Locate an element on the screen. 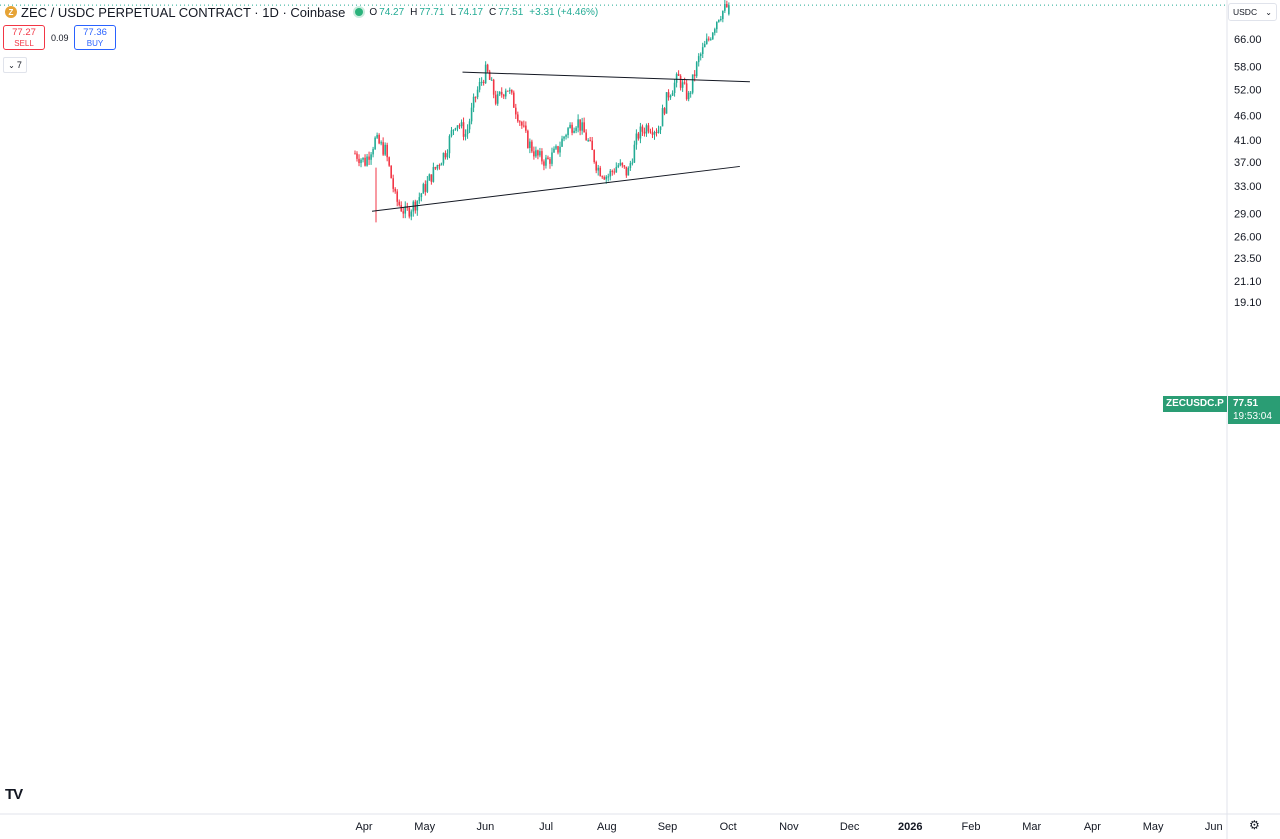 The width and height of the screenshot is (1280, 839). sell-button: 77.27 SELL is located at coordinates (24, 37).